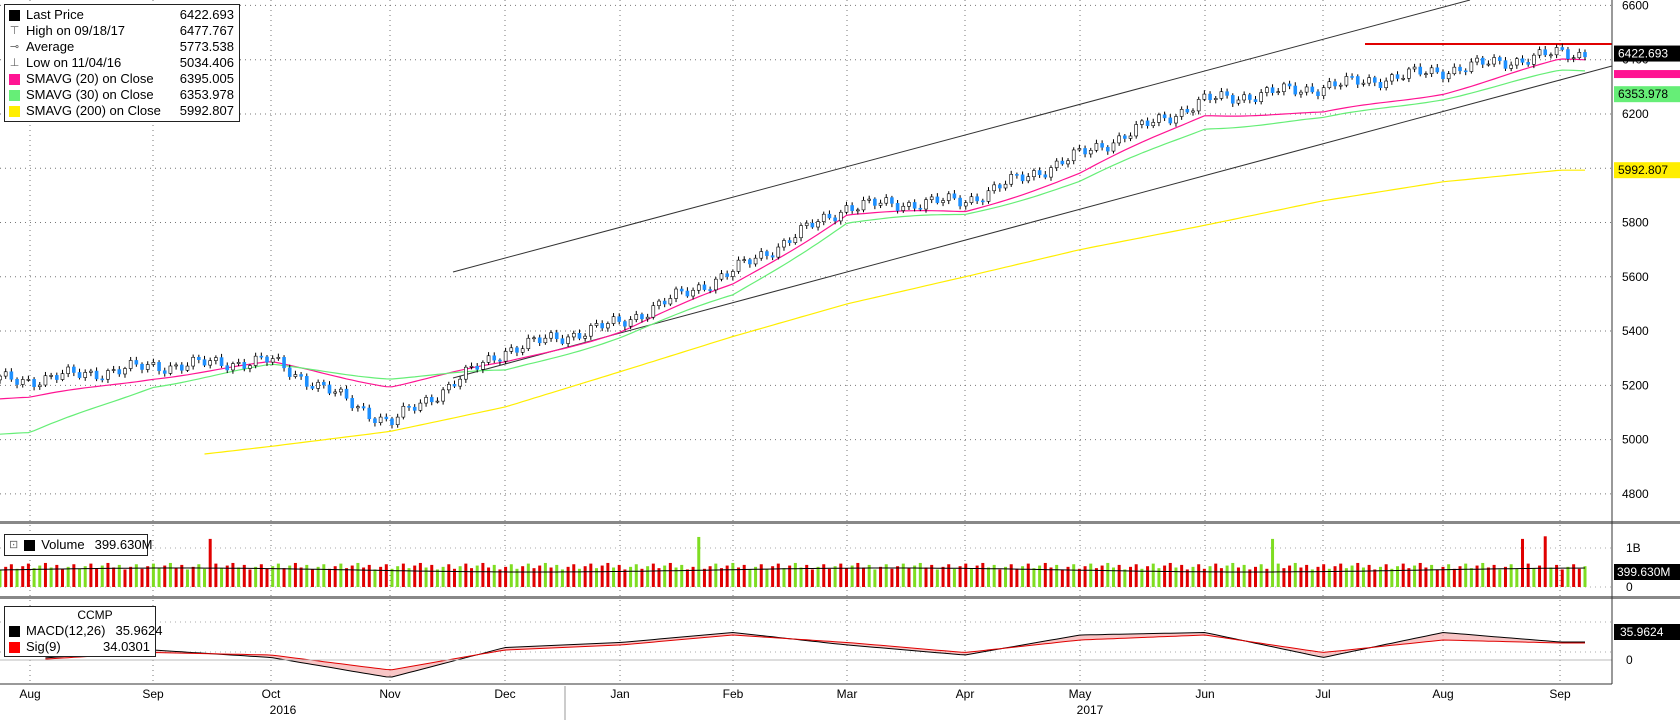  Describe the element at coordinates (840, 522) in the screenshot. I see `panel-divider-volume` at that location.